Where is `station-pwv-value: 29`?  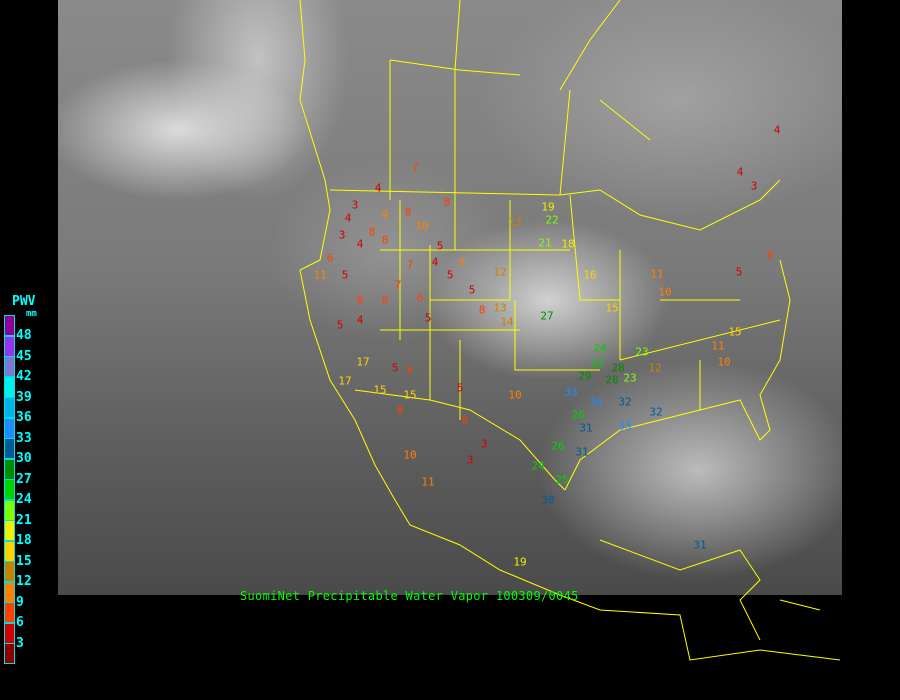 station-pwv-value: 29 is located at coordinates (585, 376).